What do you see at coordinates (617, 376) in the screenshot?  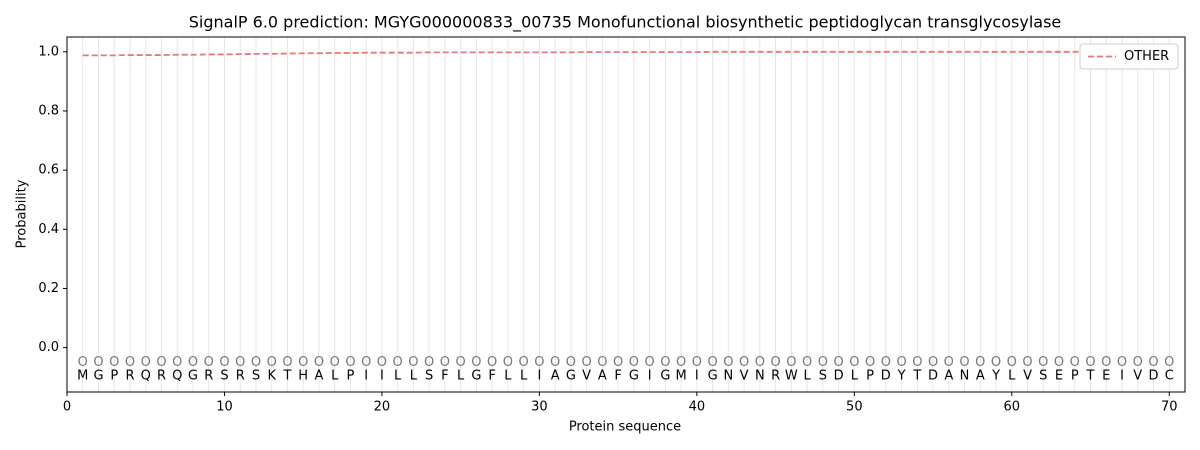 I see `residue-label: F` at bounding box center [617, 376].